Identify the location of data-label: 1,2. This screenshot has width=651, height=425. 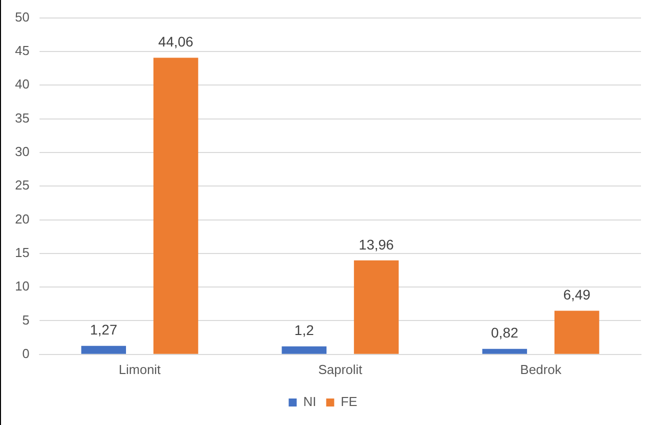
(304, 330).